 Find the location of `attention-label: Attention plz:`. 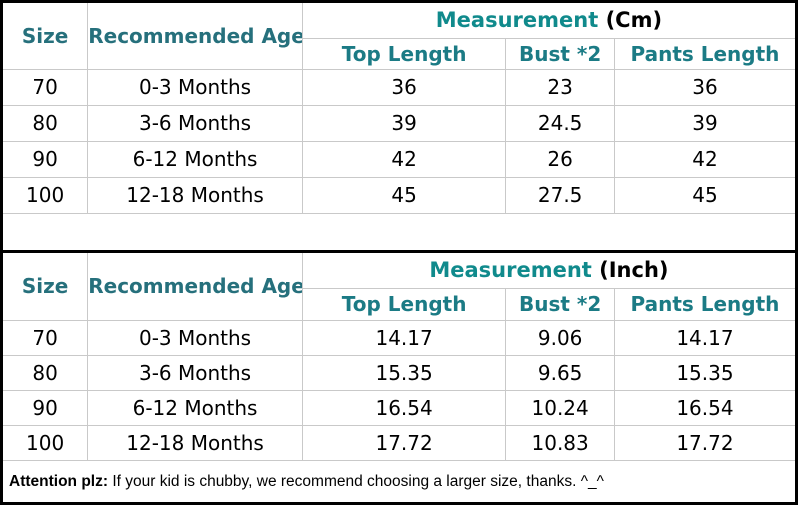

attention-label: Attention plz: is located at coordinates (59, 481).